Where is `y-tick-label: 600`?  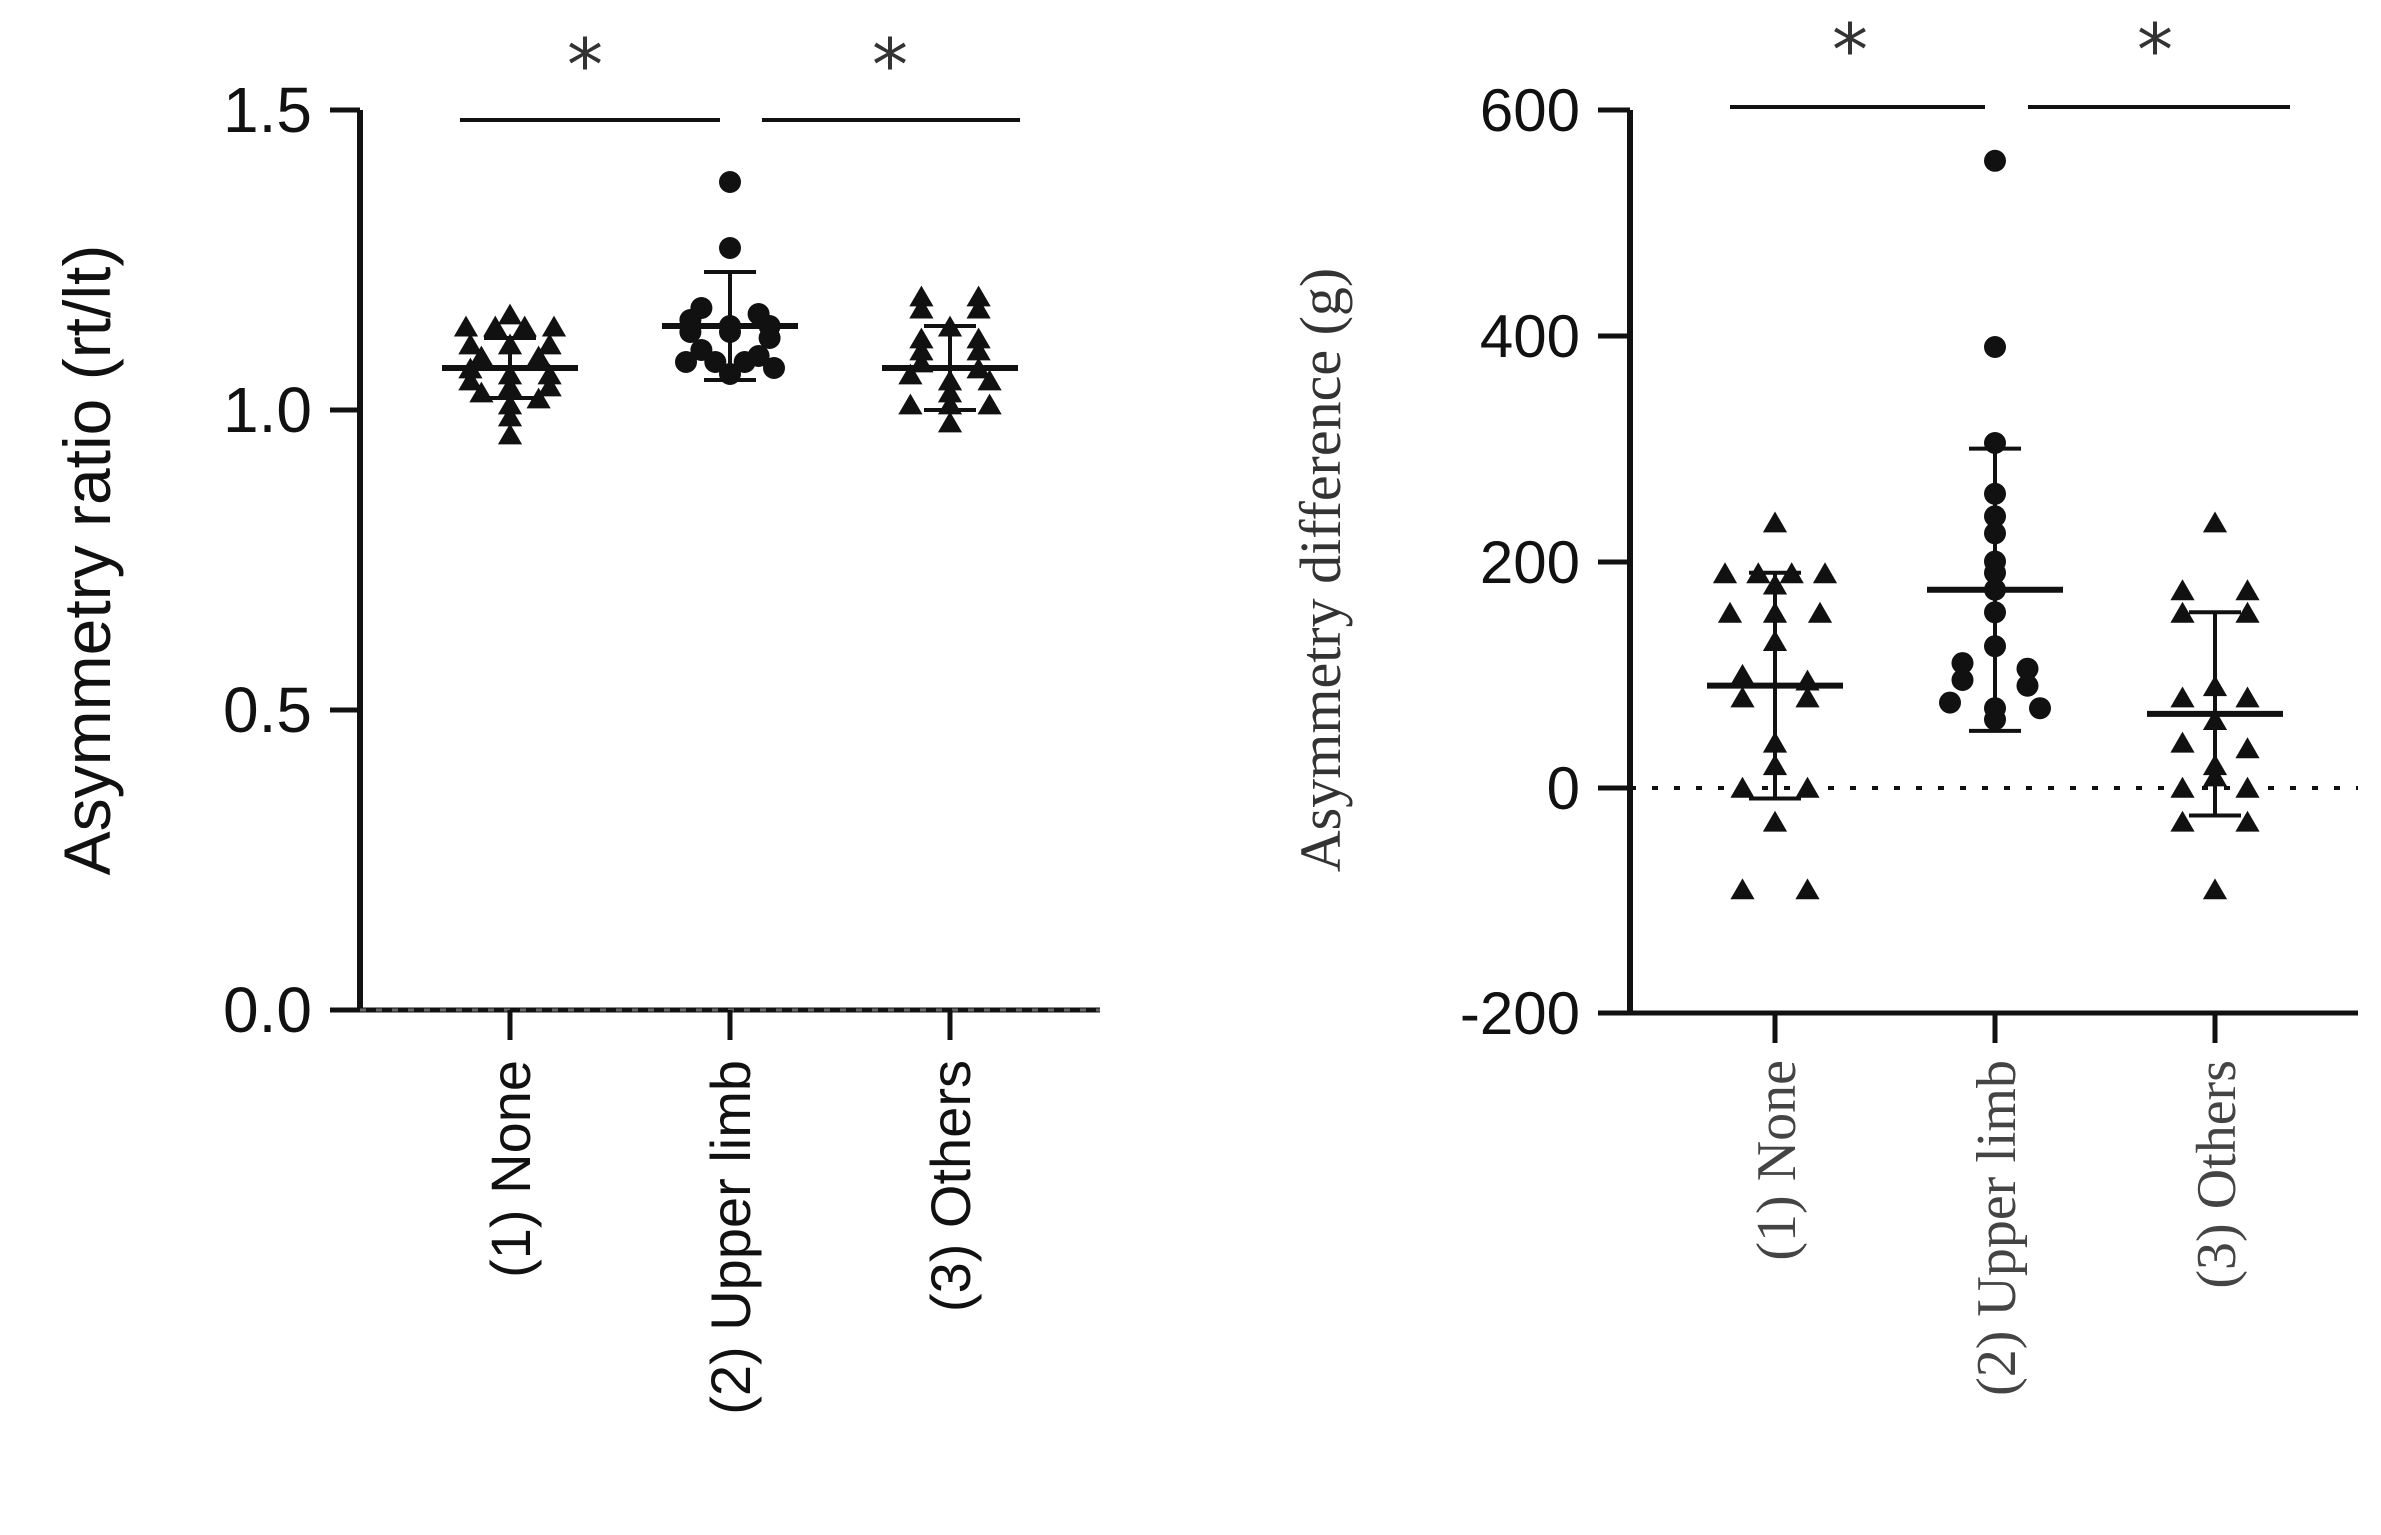 y-tick-label: 600 is located at coordinates (1530, 110).